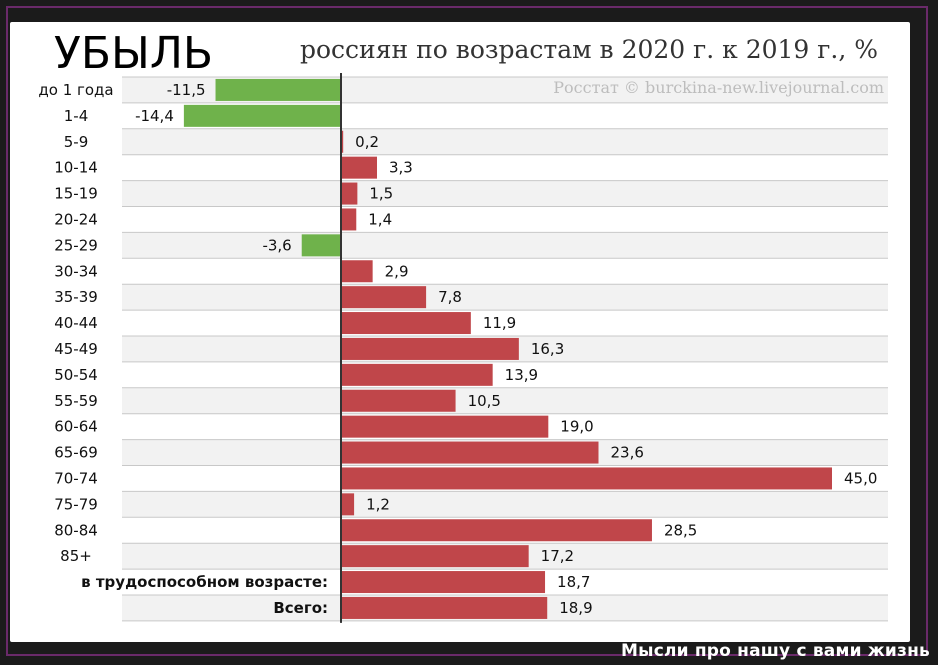 This screenshot has height=665, width=938. What do you see at coordinates (76, 323) in the screenshot?
I see `category-label: 40-44` at bounding box center [76, 323].